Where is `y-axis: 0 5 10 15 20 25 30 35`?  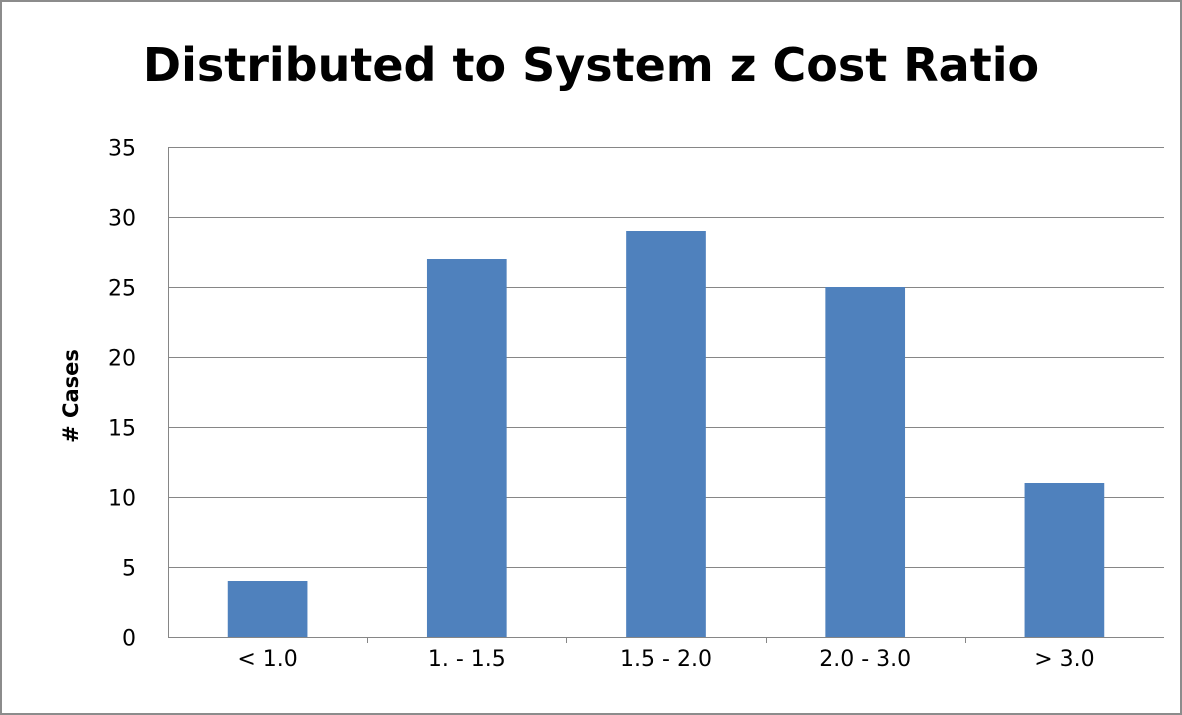 y-axis: 0 5 10 15 20 25 30 35 is located at coordinates (138, 394).